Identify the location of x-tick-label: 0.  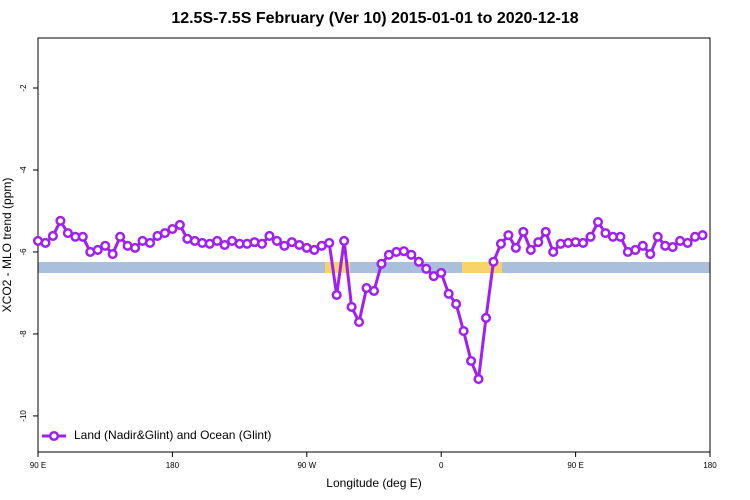
(441, 465).